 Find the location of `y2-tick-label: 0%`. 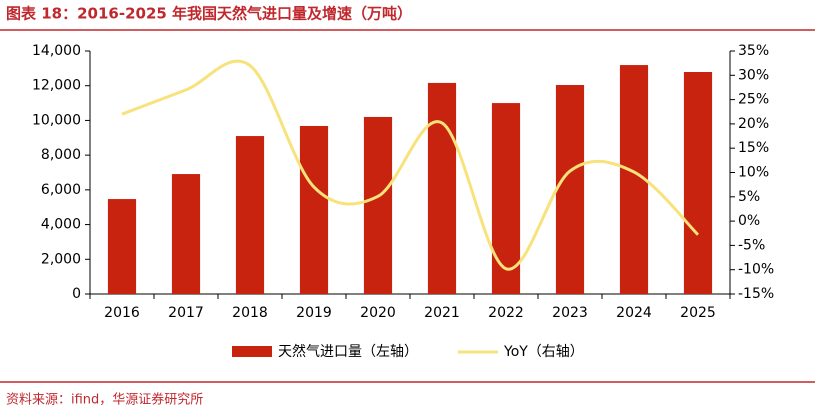

y2-tick-label: 0% is located at coordinates (749, 221).